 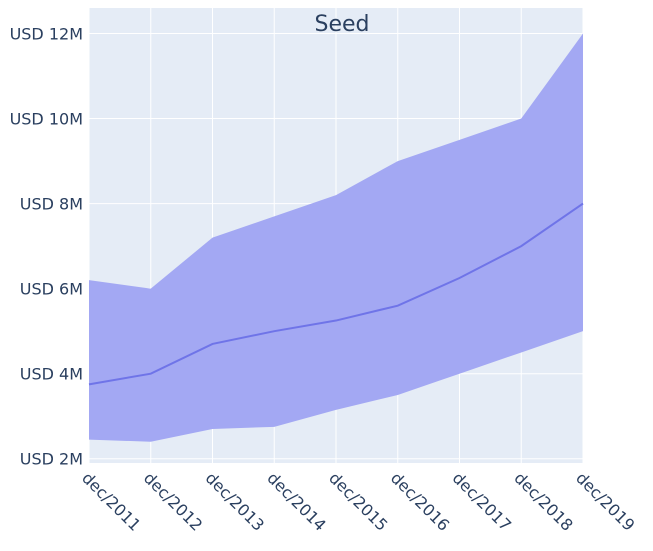 I want to click on x-tick-label: dec/2018, so click(x=543, y=501).